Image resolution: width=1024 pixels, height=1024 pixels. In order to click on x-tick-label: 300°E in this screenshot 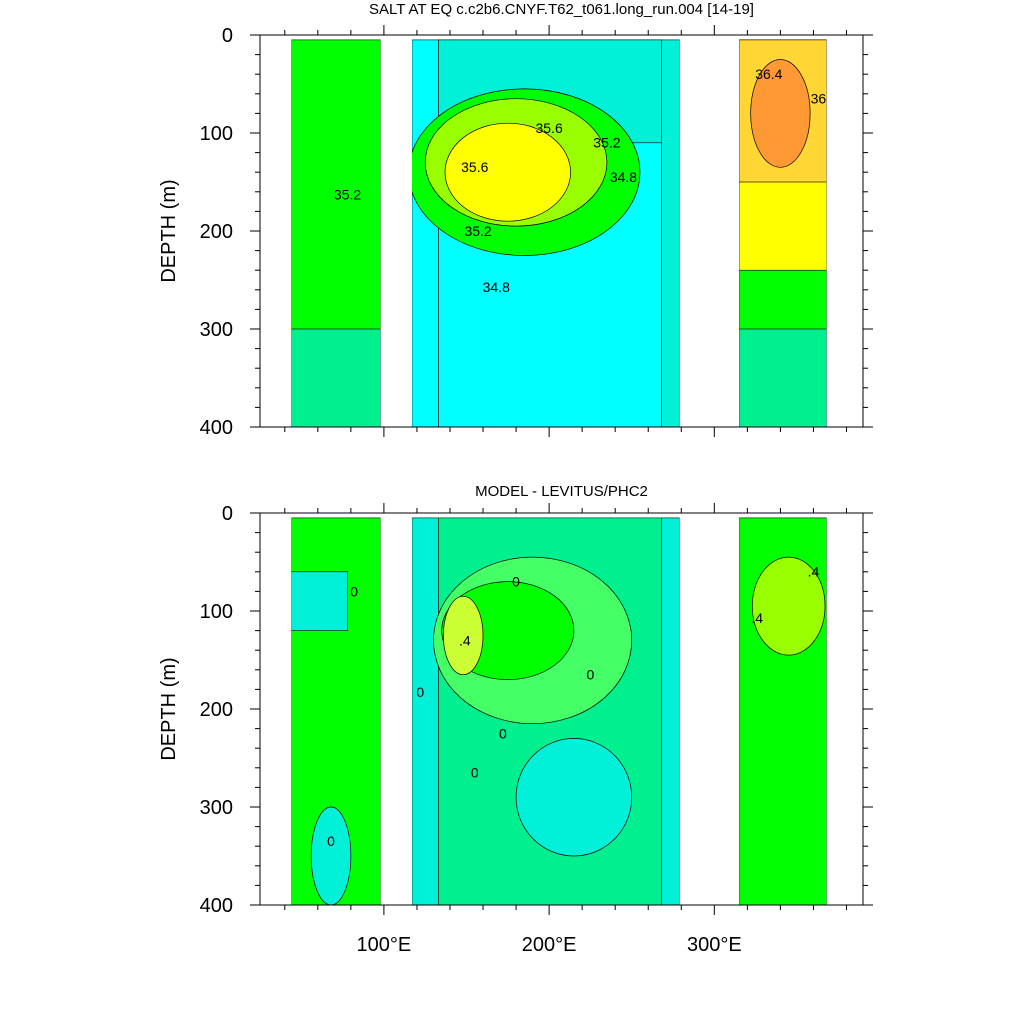, I will do `click(714, 945)`.